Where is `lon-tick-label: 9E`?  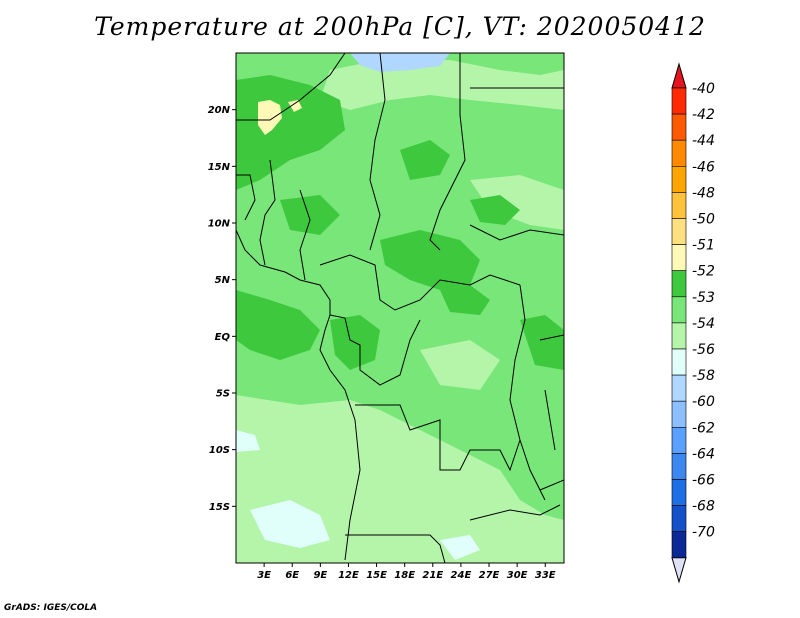 lon-tick-label: 9E is located at coordinates (320, 575).